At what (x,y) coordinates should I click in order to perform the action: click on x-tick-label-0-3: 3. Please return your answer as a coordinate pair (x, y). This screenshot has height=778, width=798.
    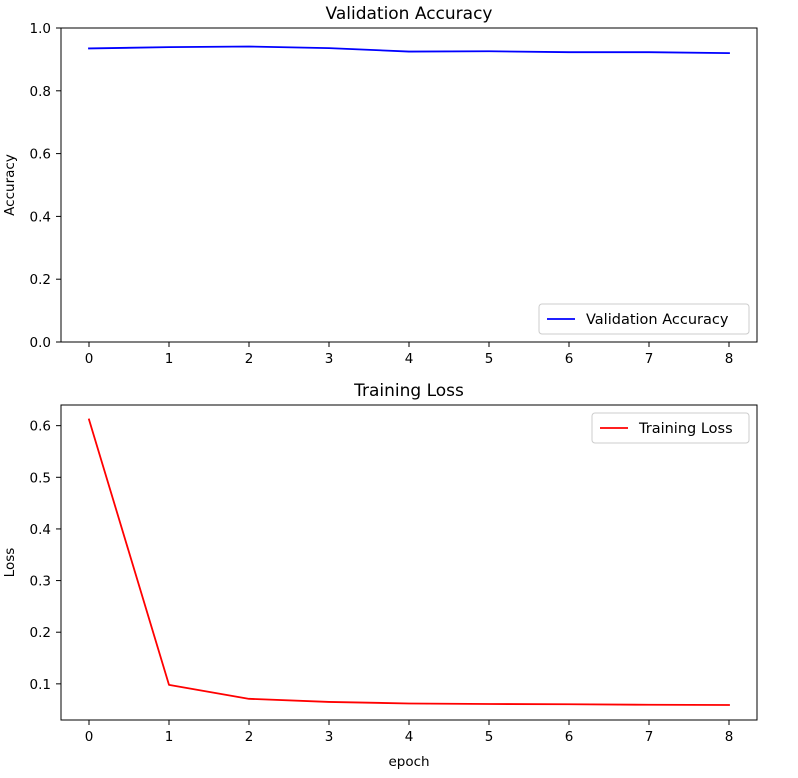
    Looking at the image, I should click on (329, 359).